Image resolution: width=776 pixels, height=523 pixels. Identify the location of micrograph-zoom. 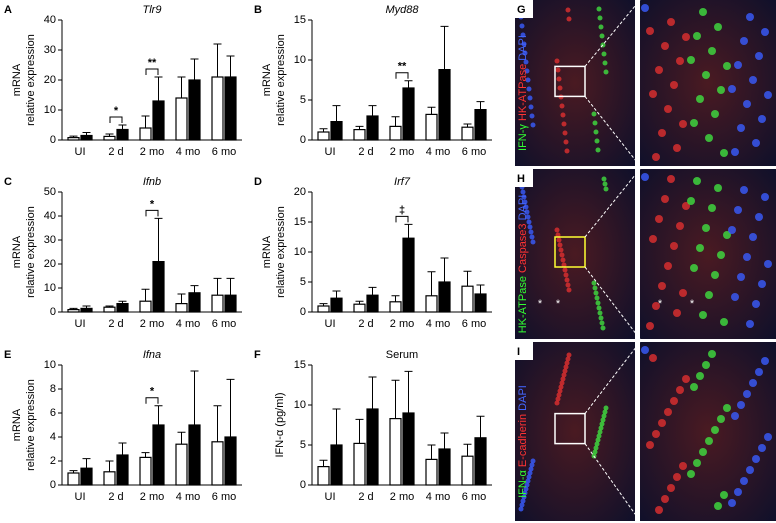
(708, 254).